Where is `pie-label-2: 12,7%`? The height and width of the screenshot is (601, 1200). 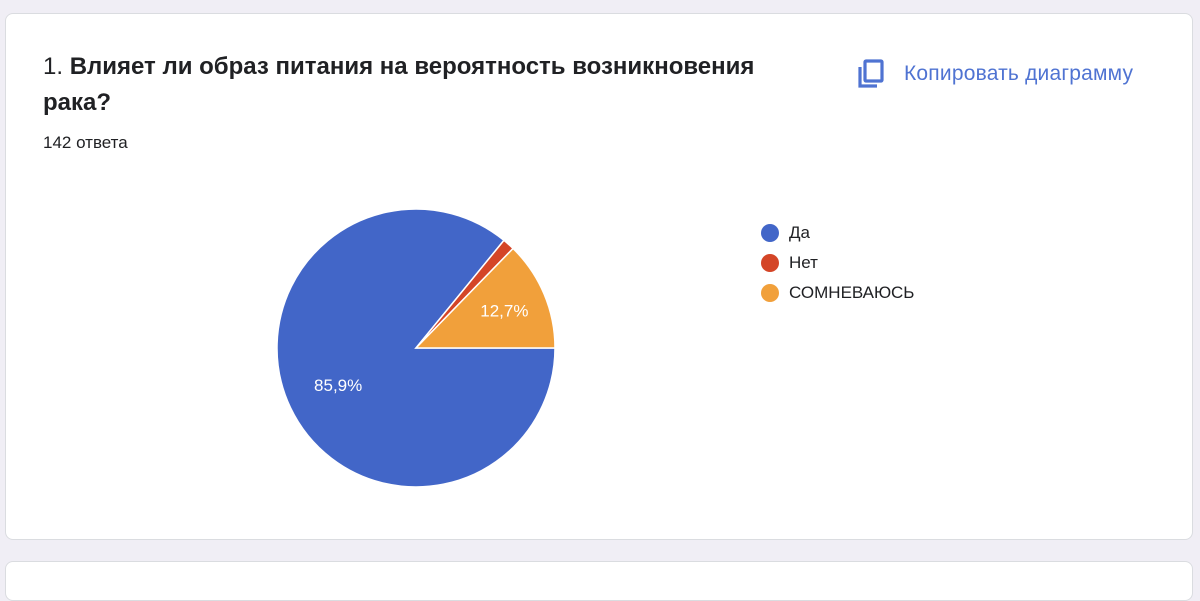
pie-label-2: 12,7% is located at coordinates (504, 311).